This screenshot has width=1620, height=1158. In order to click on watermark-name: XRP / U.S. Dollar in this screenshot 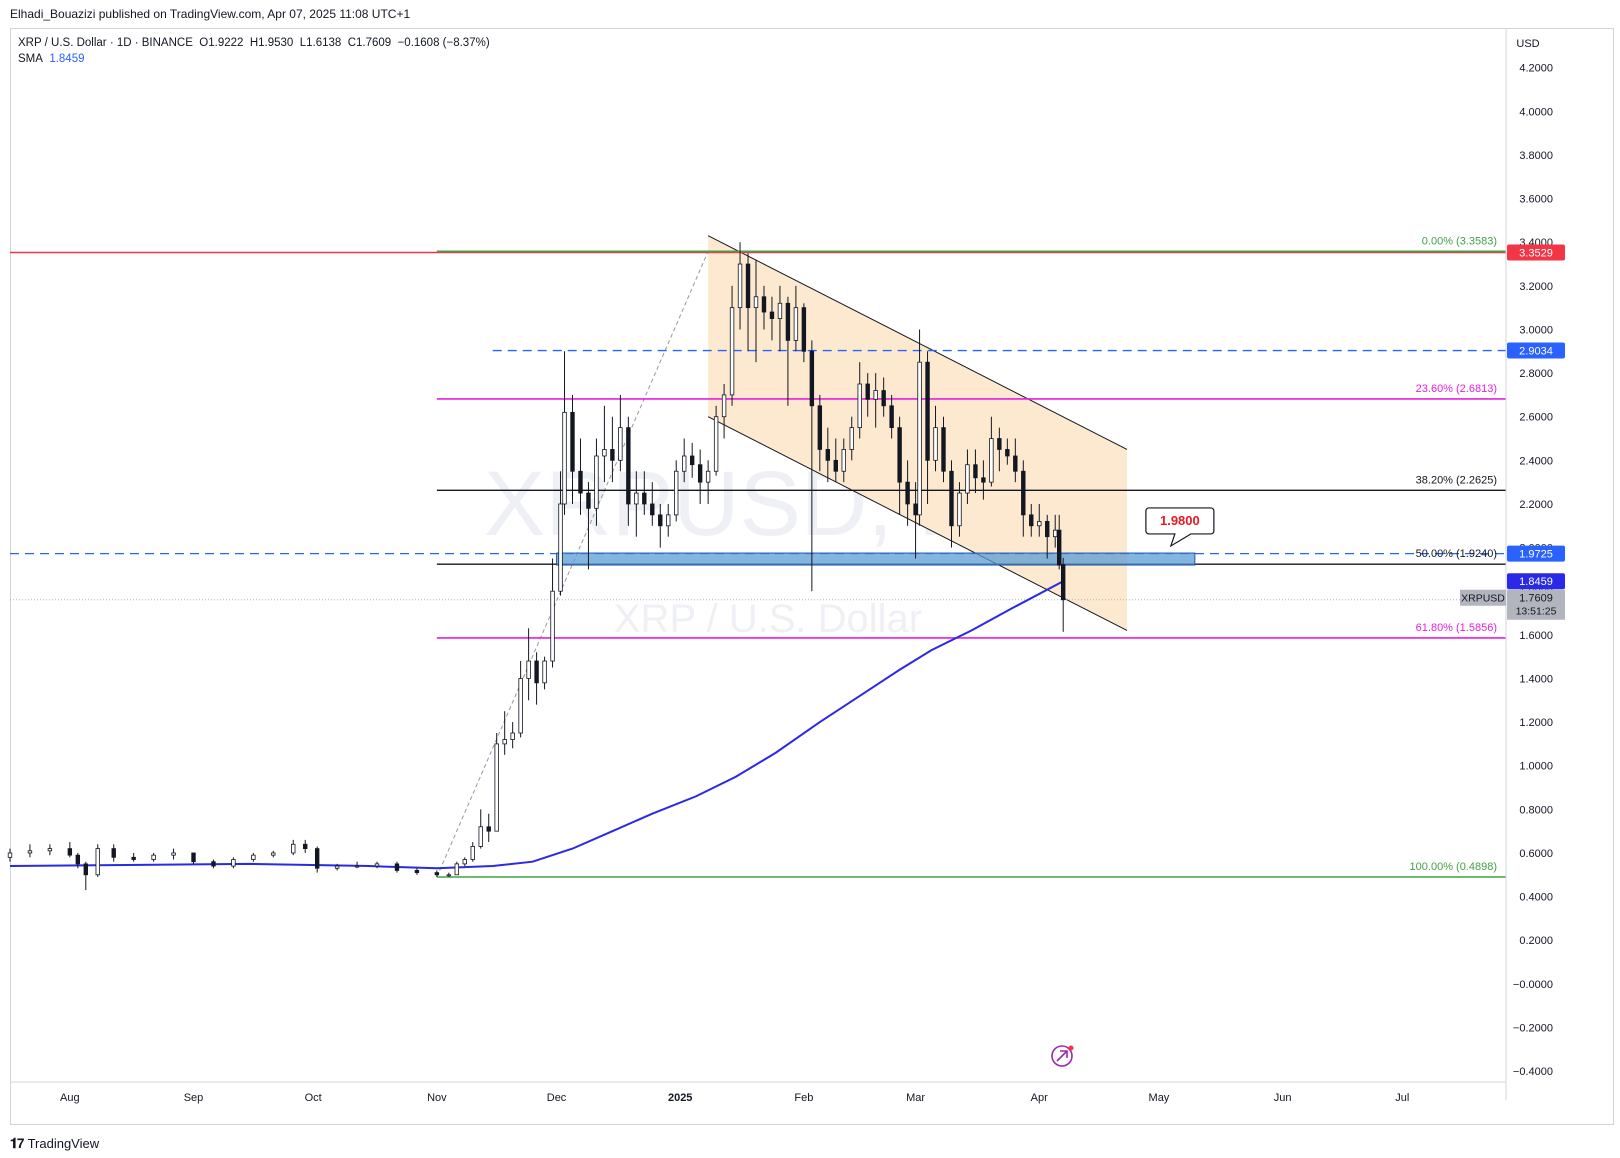, I will do `click(768, 619)`.